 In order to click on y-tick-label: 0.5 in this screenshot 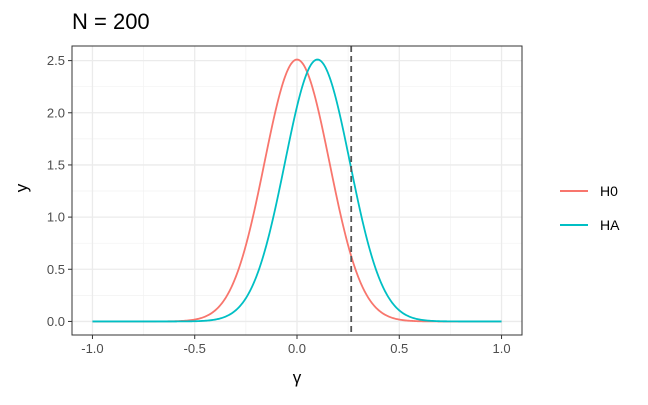, I will do `click(56, 269)`.